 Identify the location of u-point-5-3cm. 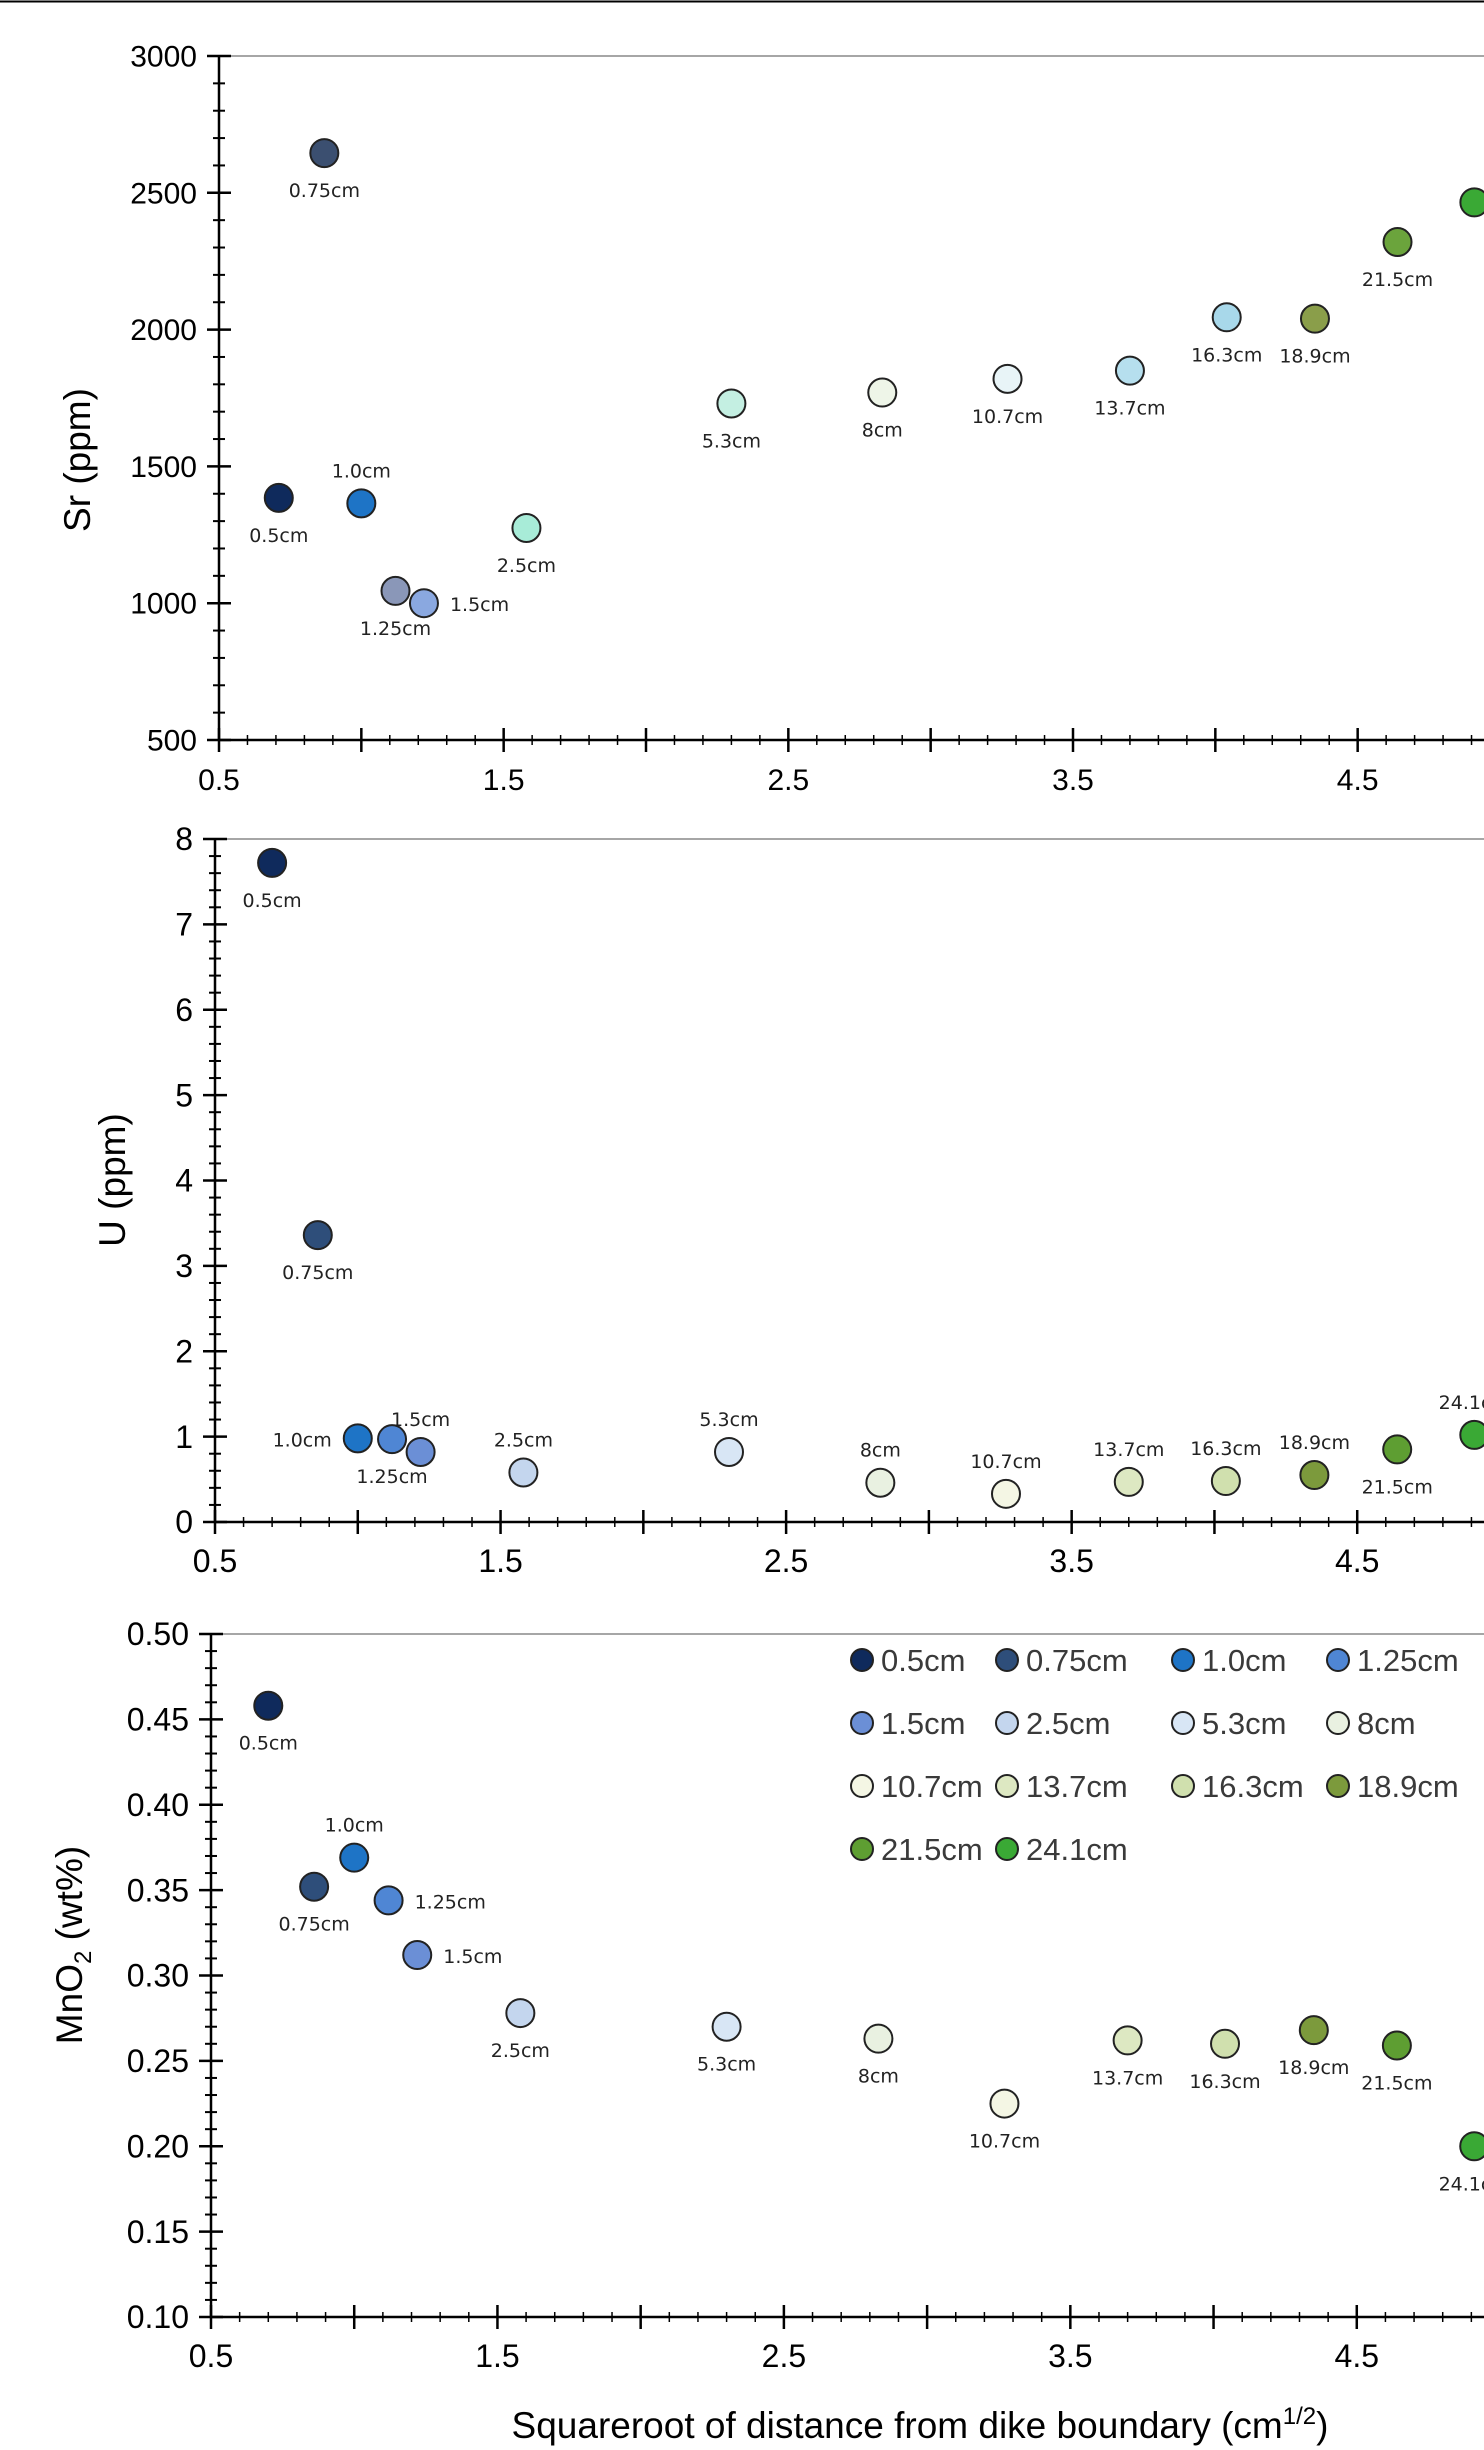
(729, 1451).